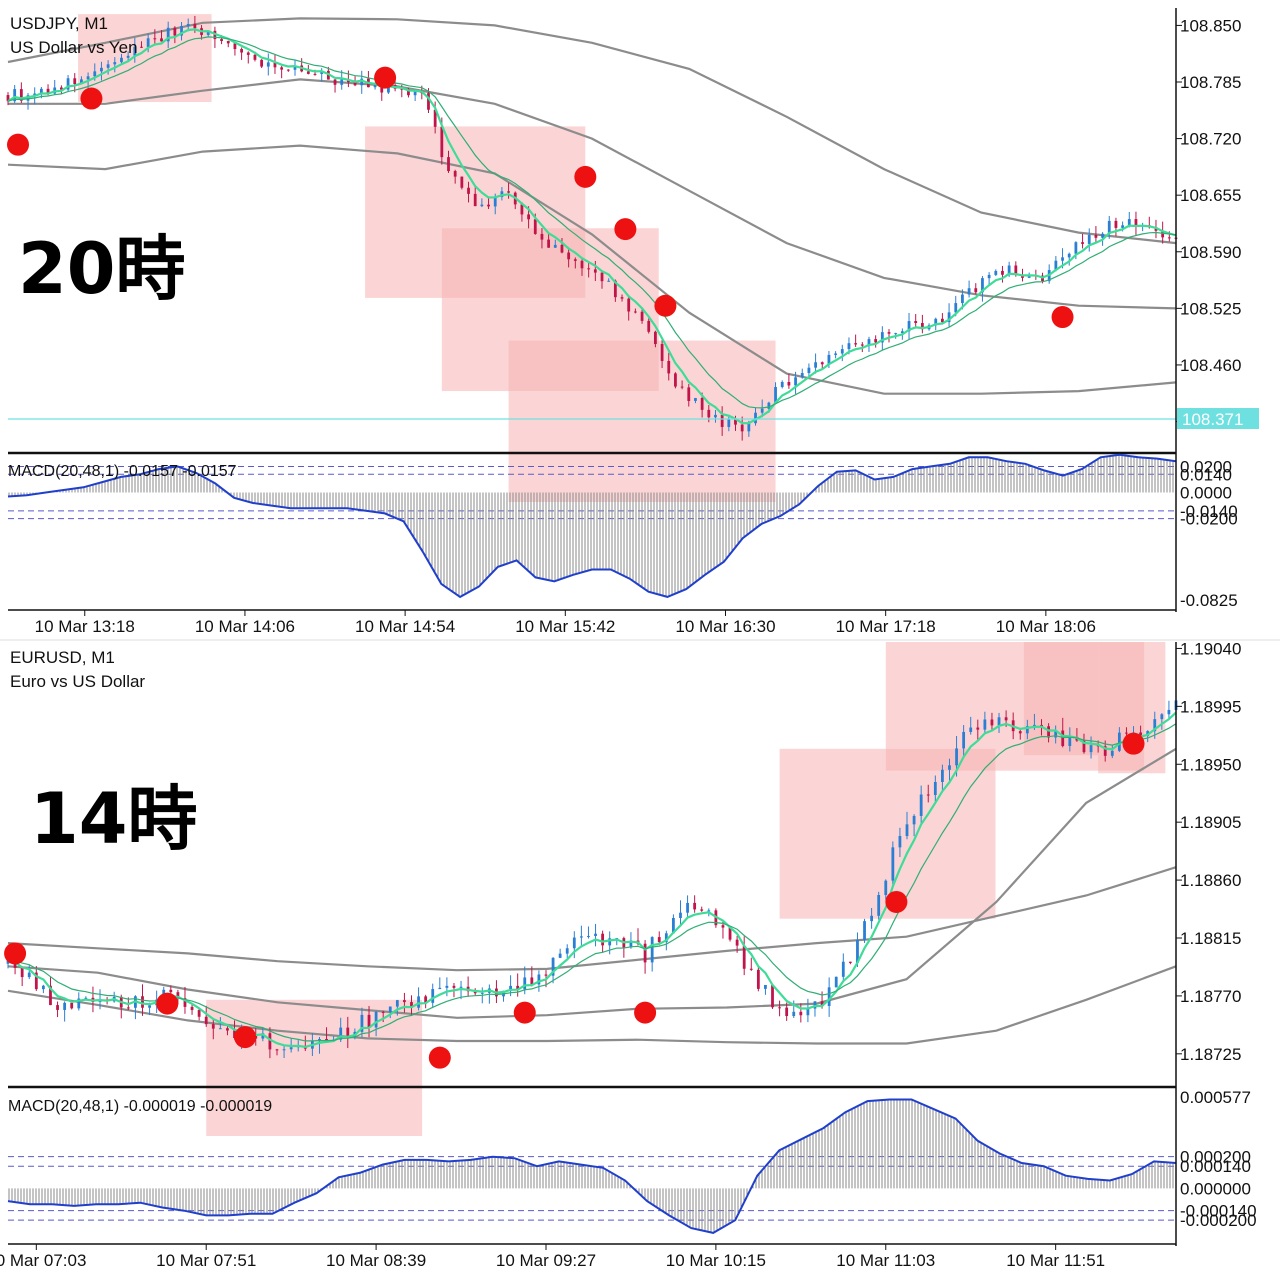 The width and height of the screenshot is (1280, 1280). What do you see at coordinates (1212, 419) in the screenshot?
I see `usdjpy-current-price-label: 108.371` at bounding box center [1212, 419].